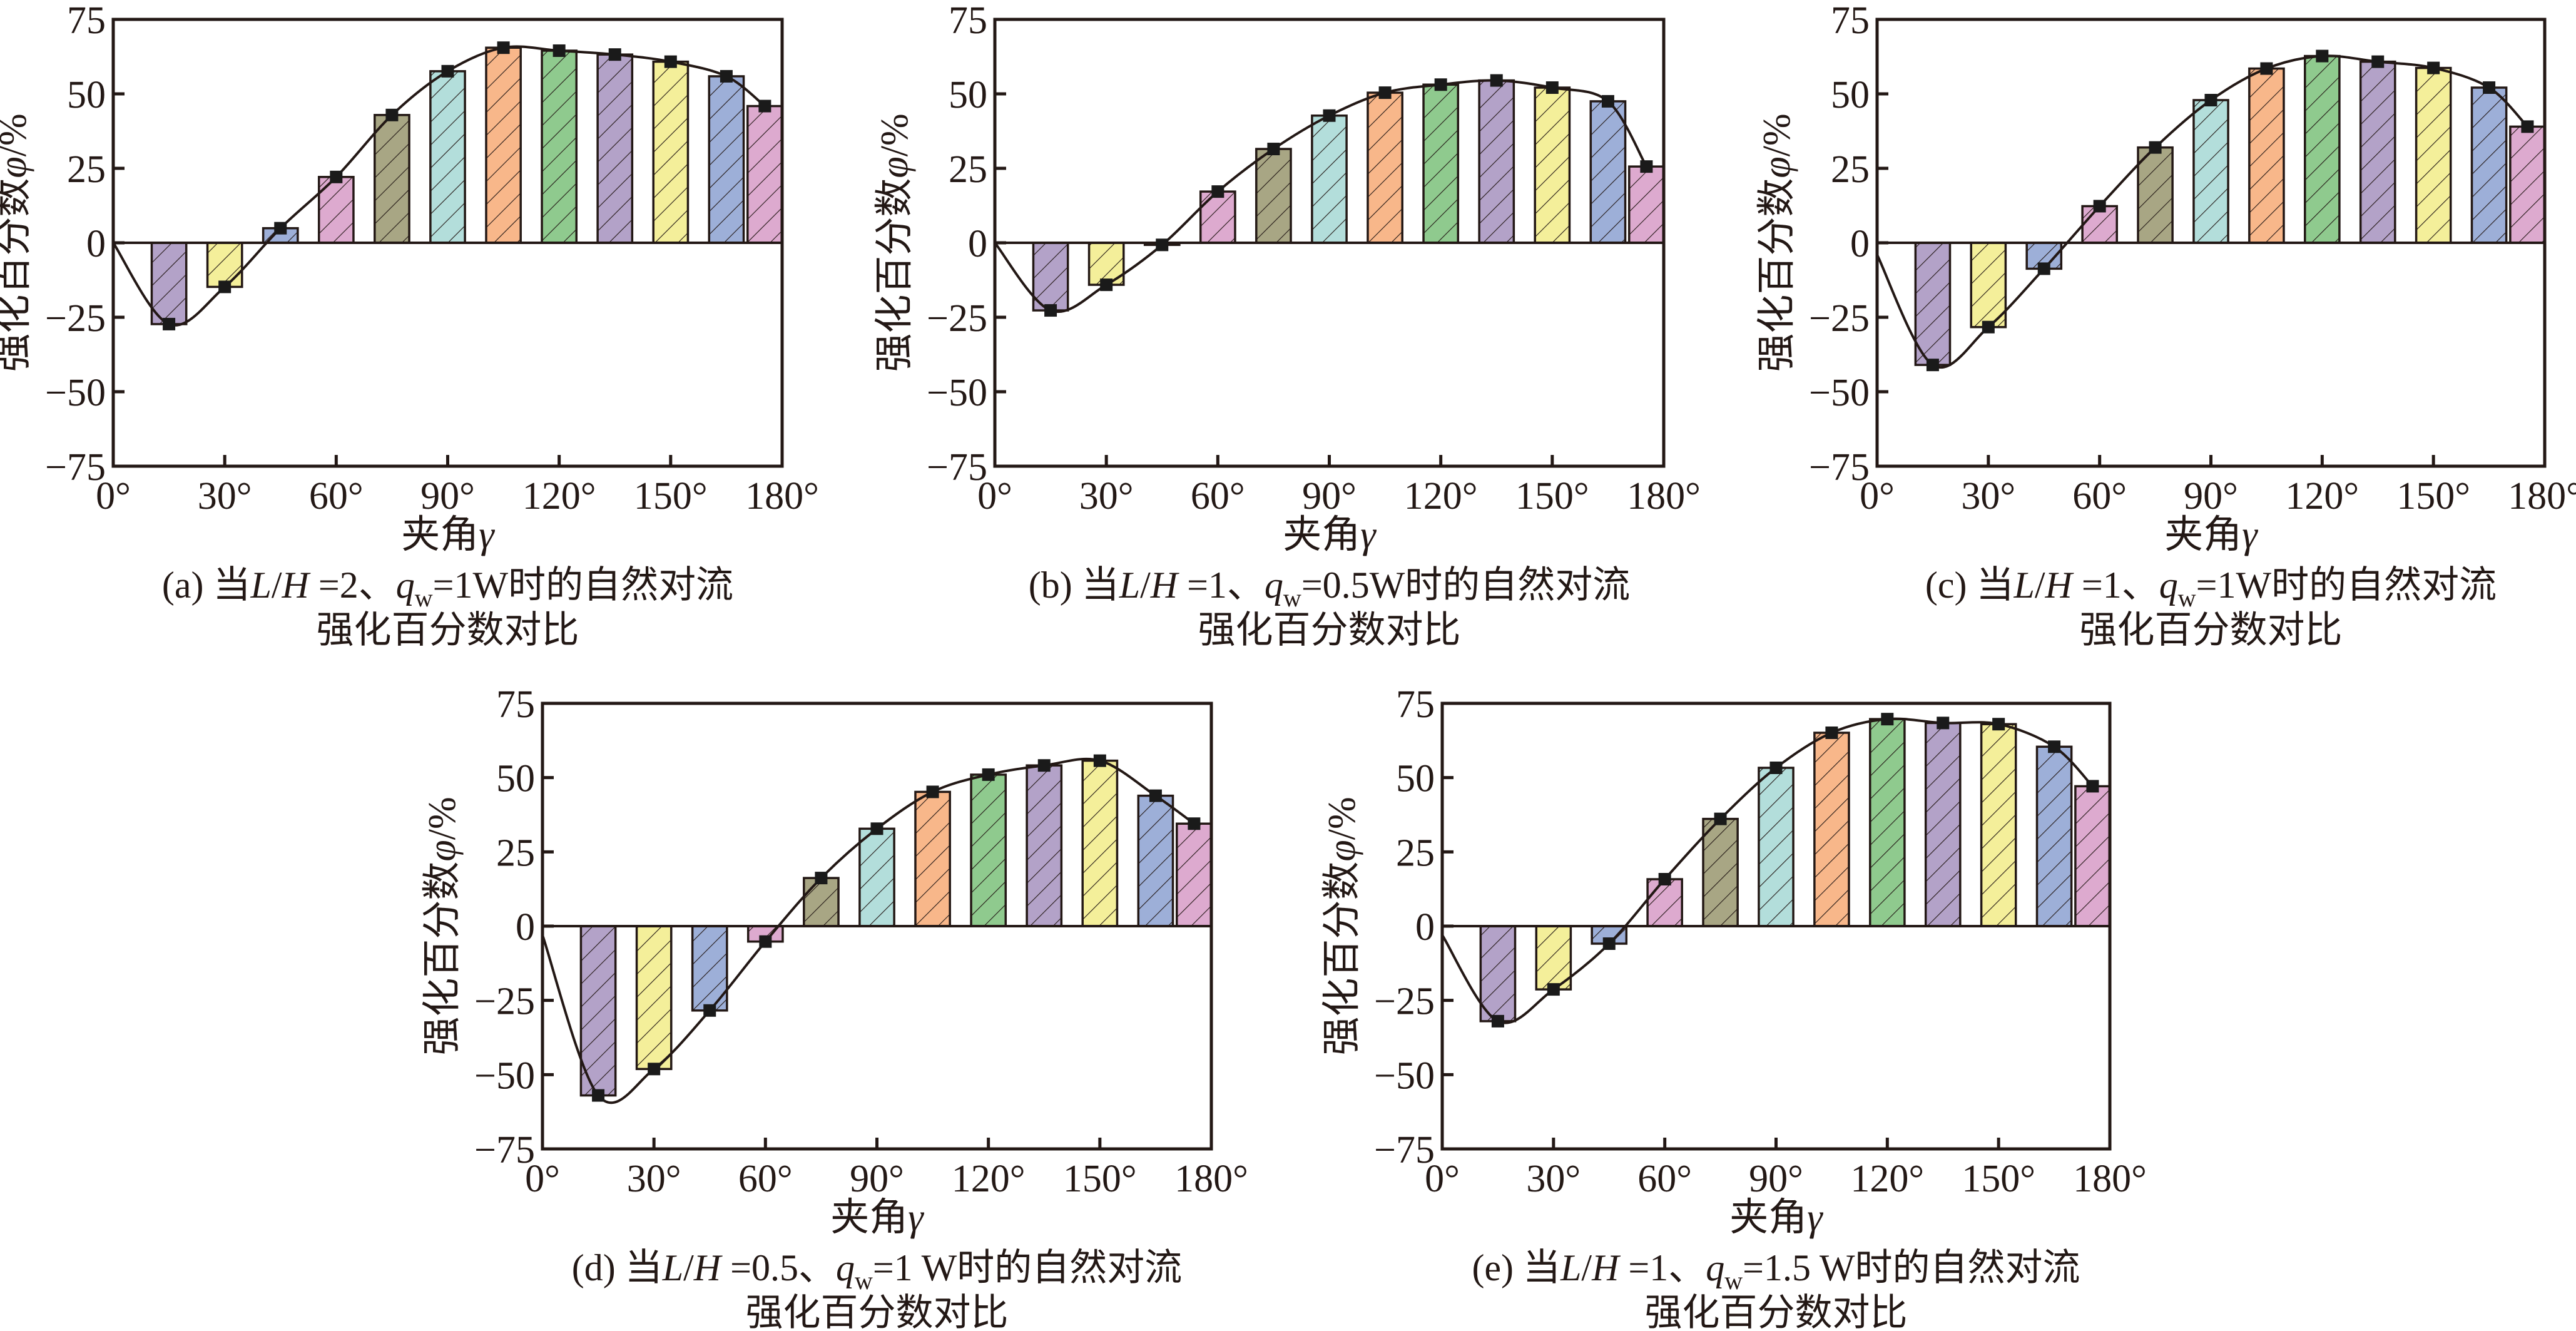 Image resolution: width=2576 pixels, height=1331 pixels. I want to click on data-marker-15deg, so click(1498, 1021).